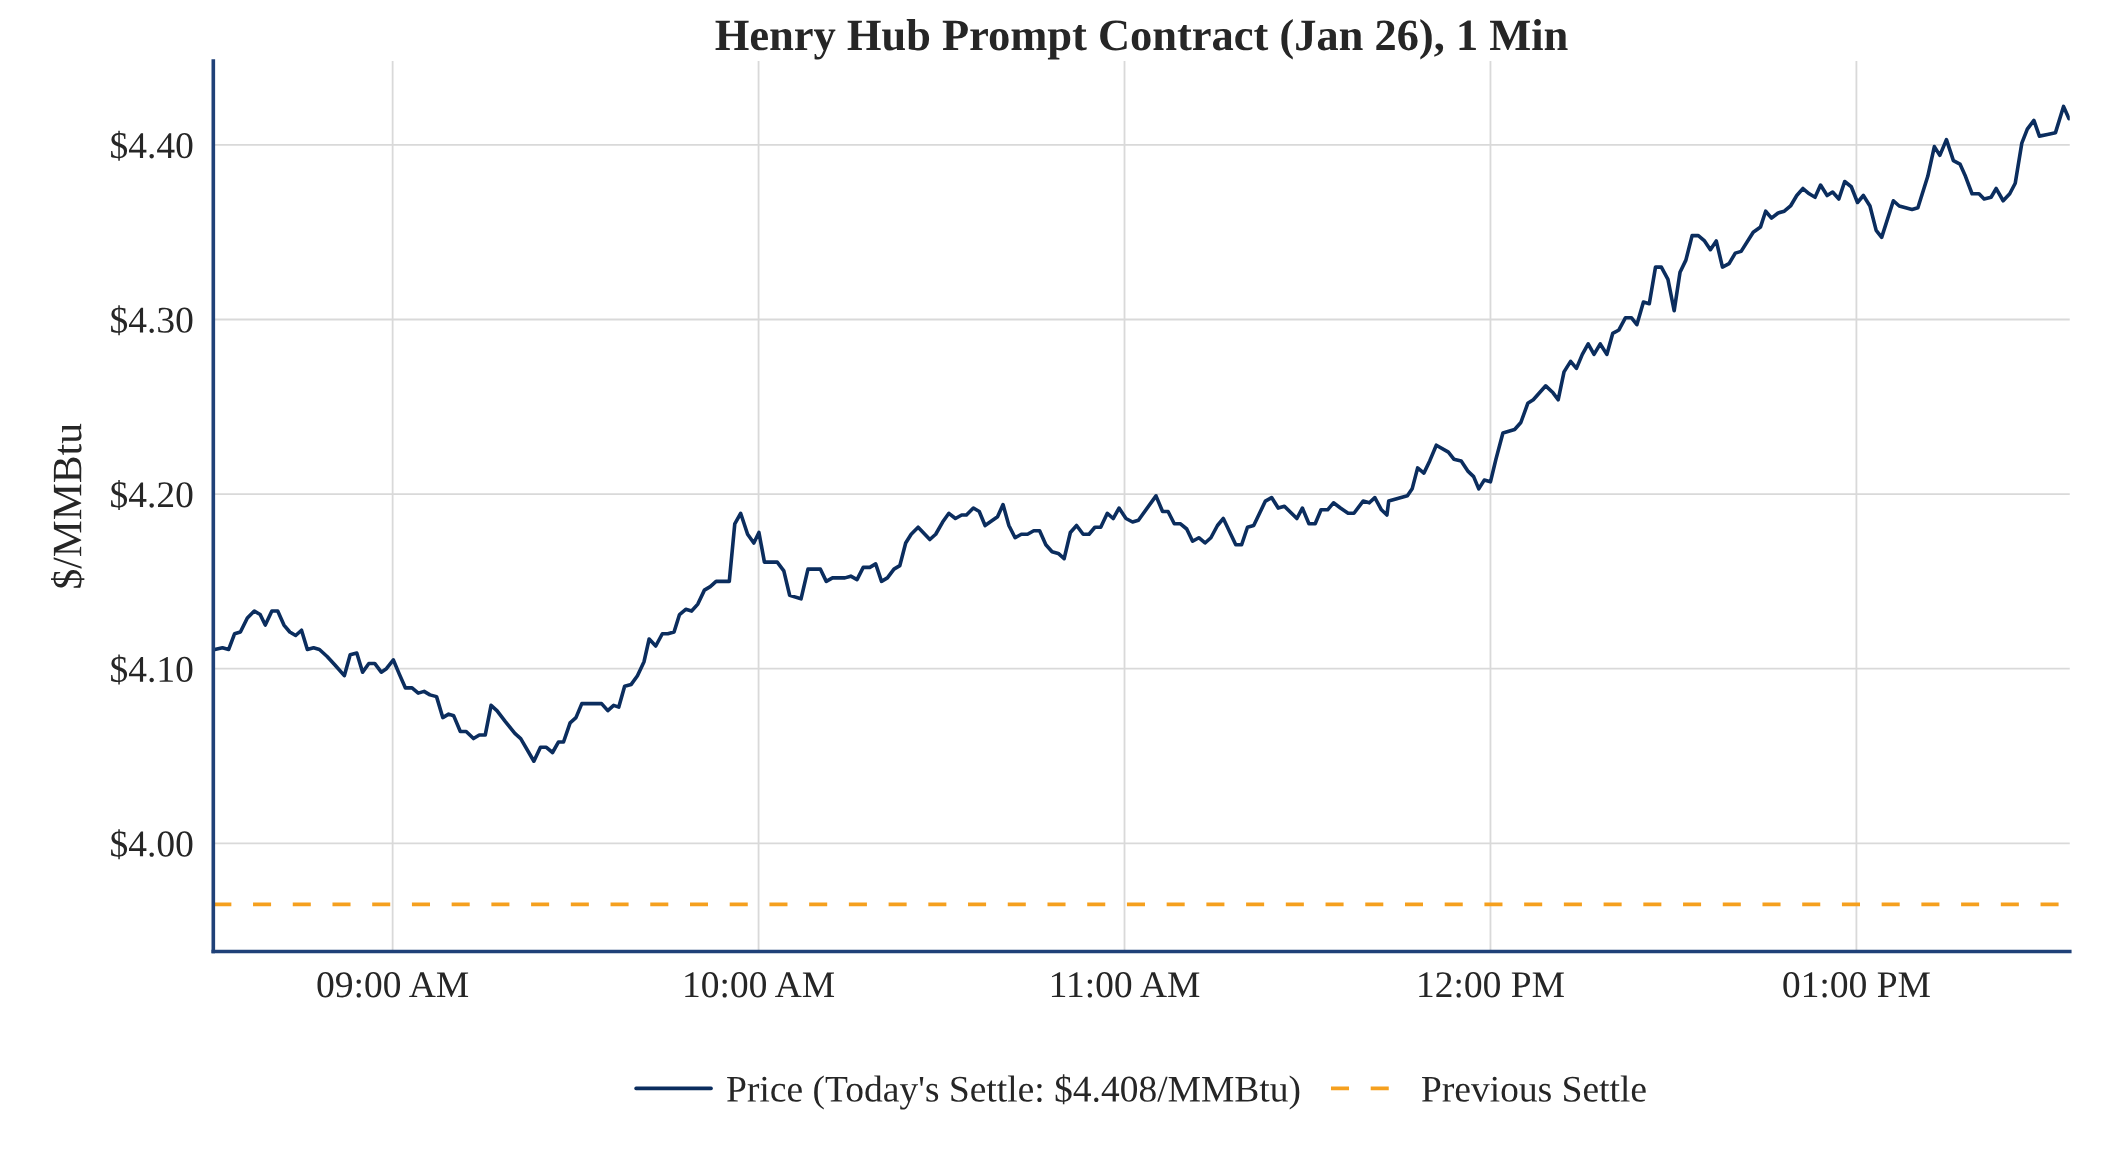 Image resolution: width=2112 pixels, height=1152 pixels. I want to click on x-tick-label: 12:00 PM, so click(1491, 985).